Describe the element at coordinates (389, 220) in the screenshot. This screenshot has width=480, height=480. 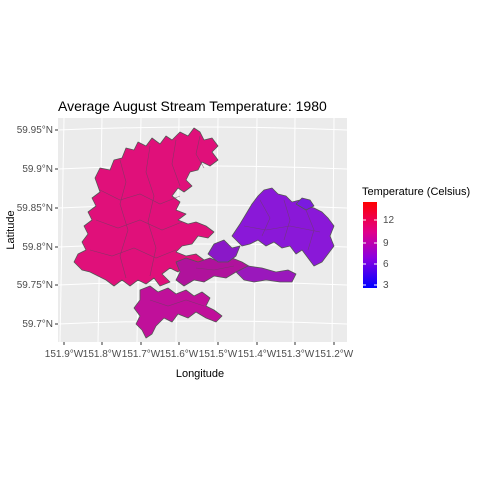
I see `legend-tick-label: 12` at that location.